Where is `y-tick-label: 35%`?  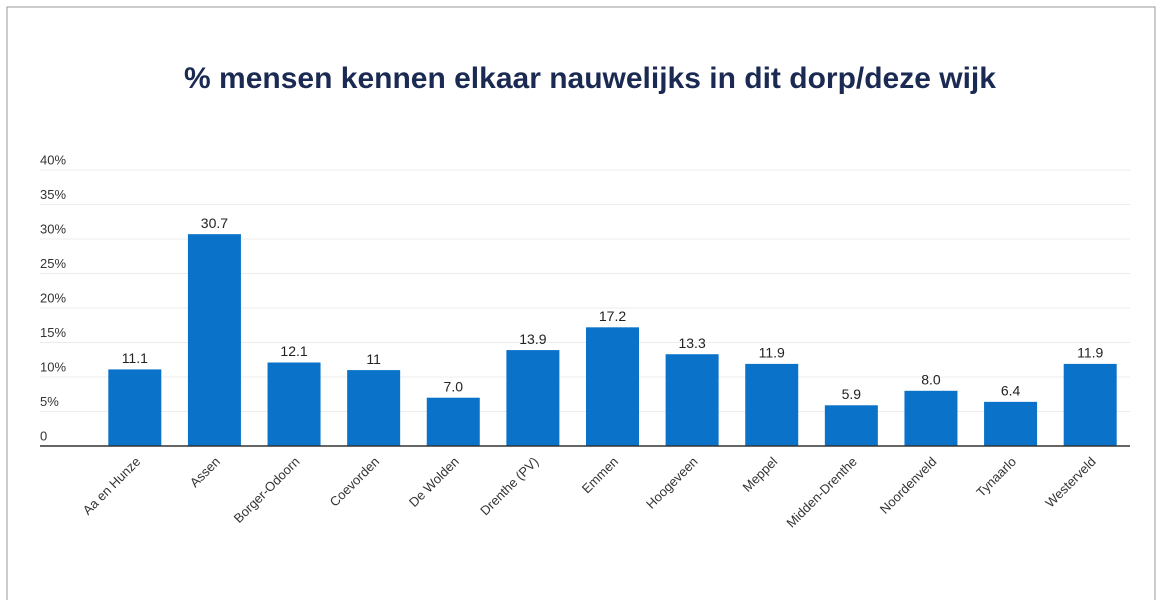 y-tick-label: 35% is located at coordinates (53, 194).